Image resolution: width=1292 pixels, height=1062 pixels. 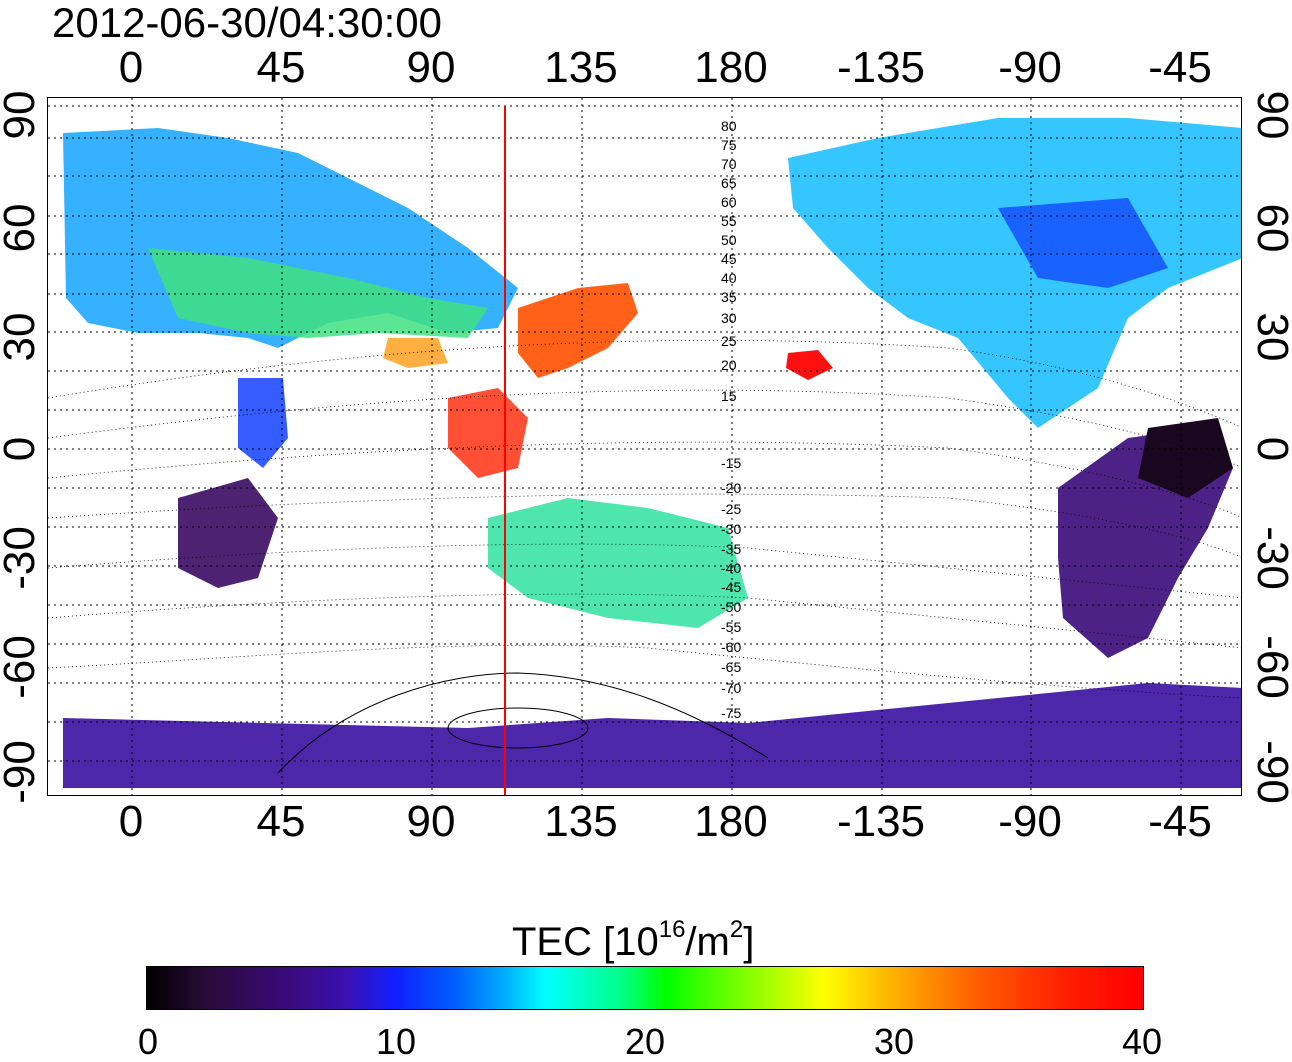 What do you see at coordinates (731, 587) in the screenshot?
I see `contour-label: -45` at bounding box center [731, 587].